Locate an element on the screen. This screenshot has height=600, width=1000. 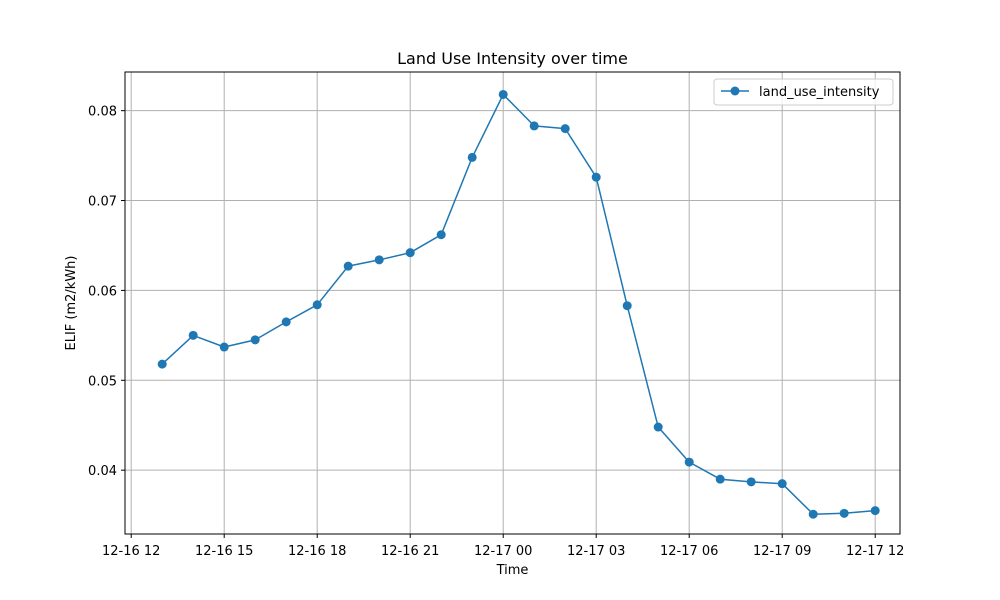
x-tick-label: 12-16 12 is located at coordinates (131, 551).